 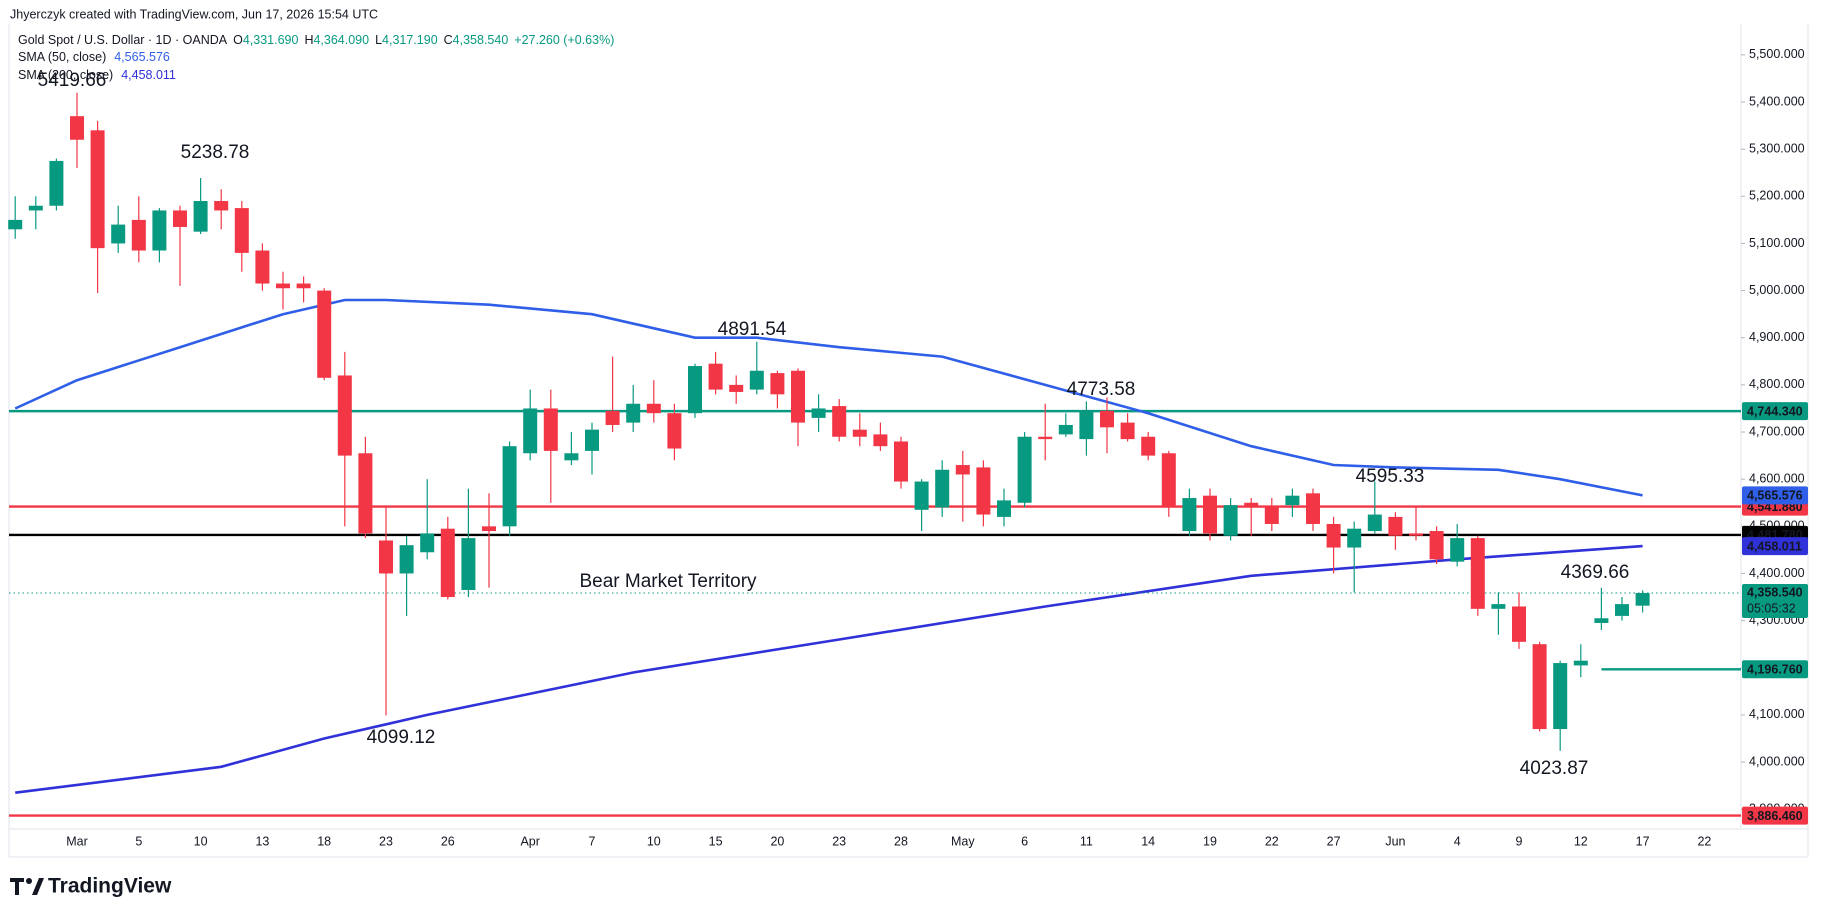 What do you see at coordinates (1595, 572) in the screenshot?
I see `annotation: 4369.66` at bounding box center [1595, 572].